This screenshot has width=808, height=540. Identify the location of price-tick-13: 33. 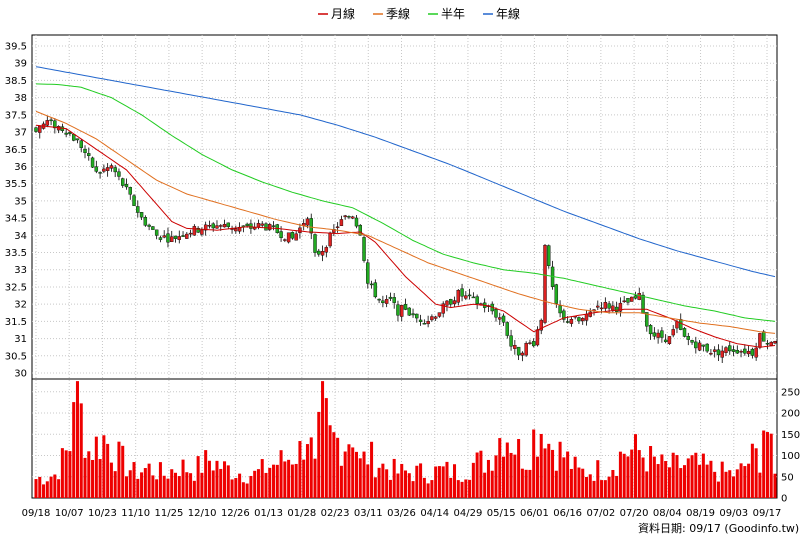
(20, 270).